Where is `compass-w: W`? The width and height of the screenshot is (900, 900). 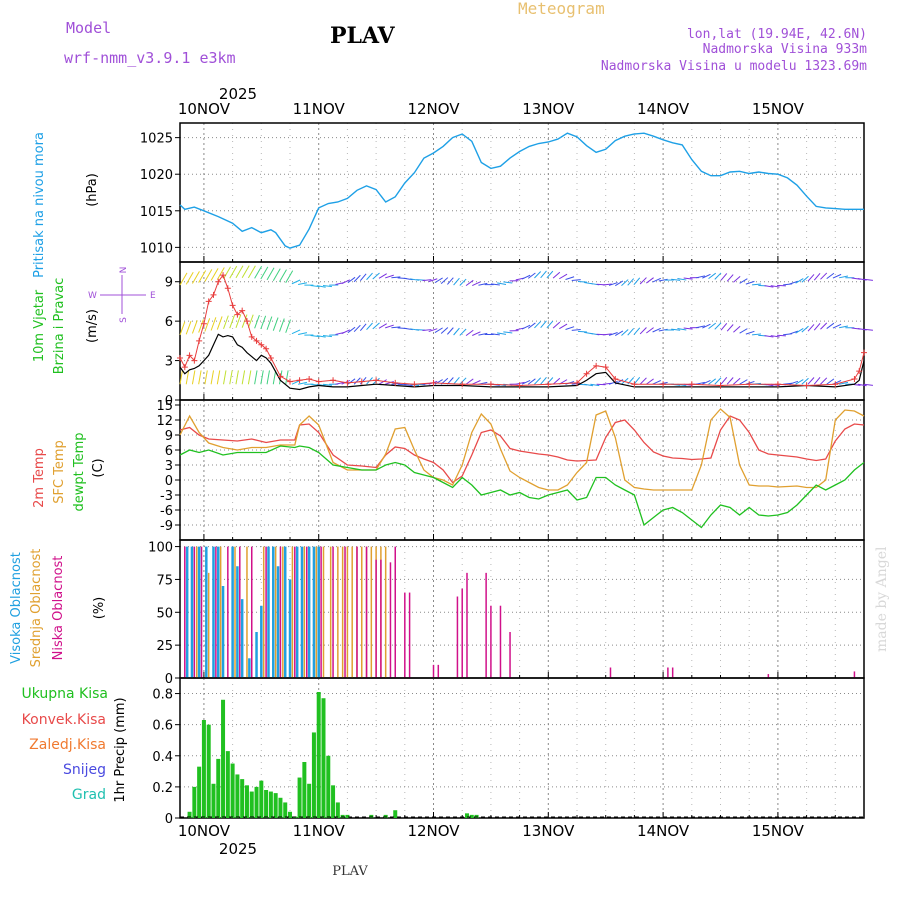
compass-w: W is located at coordinates (92, 296).